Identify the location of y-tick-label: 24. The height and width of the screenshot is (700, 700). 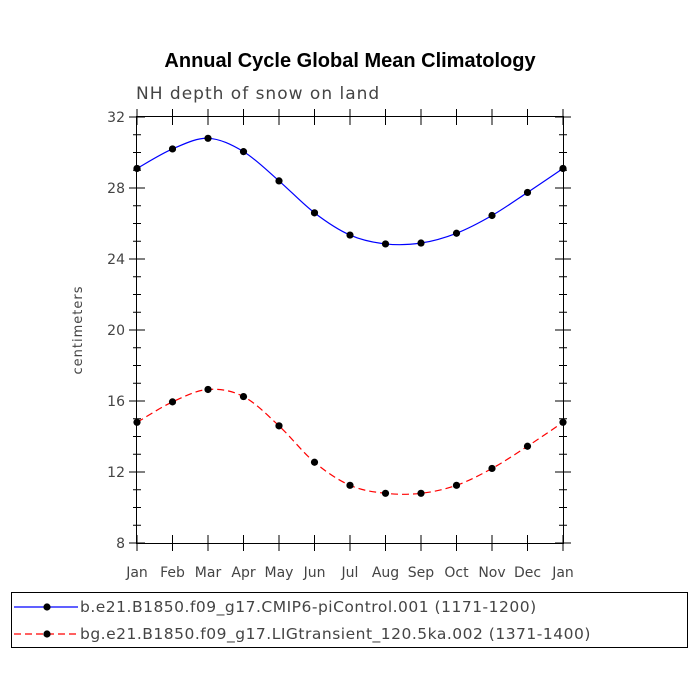
(116, 260).